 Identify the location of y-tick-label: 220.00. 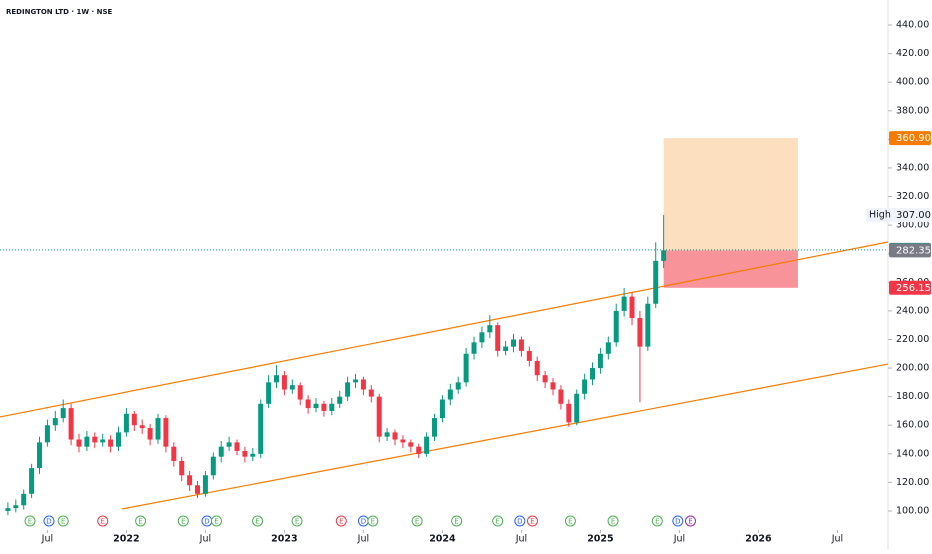
(912, 339).